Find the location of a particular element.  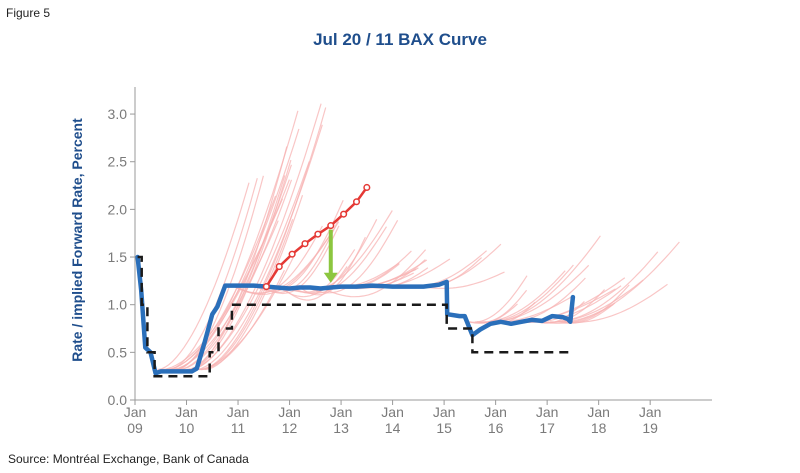

y-tick-label: 0.5 is located at coordinates (118, 352).